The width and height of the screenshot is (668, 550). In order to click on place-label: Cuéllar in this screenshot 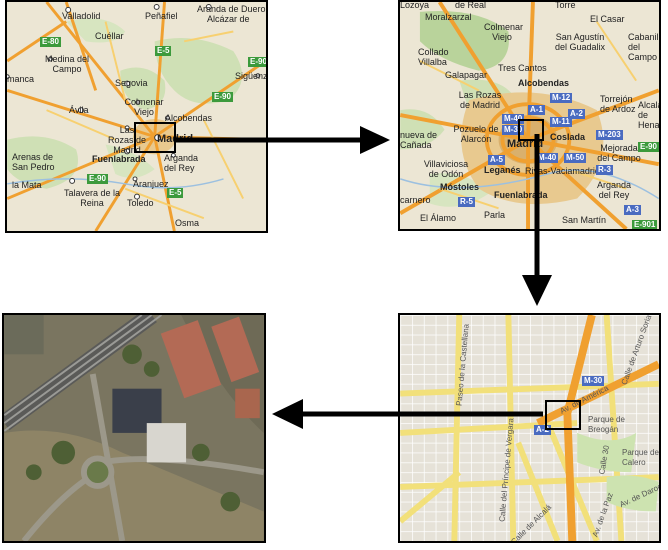, I will do `click(109, 36)`.